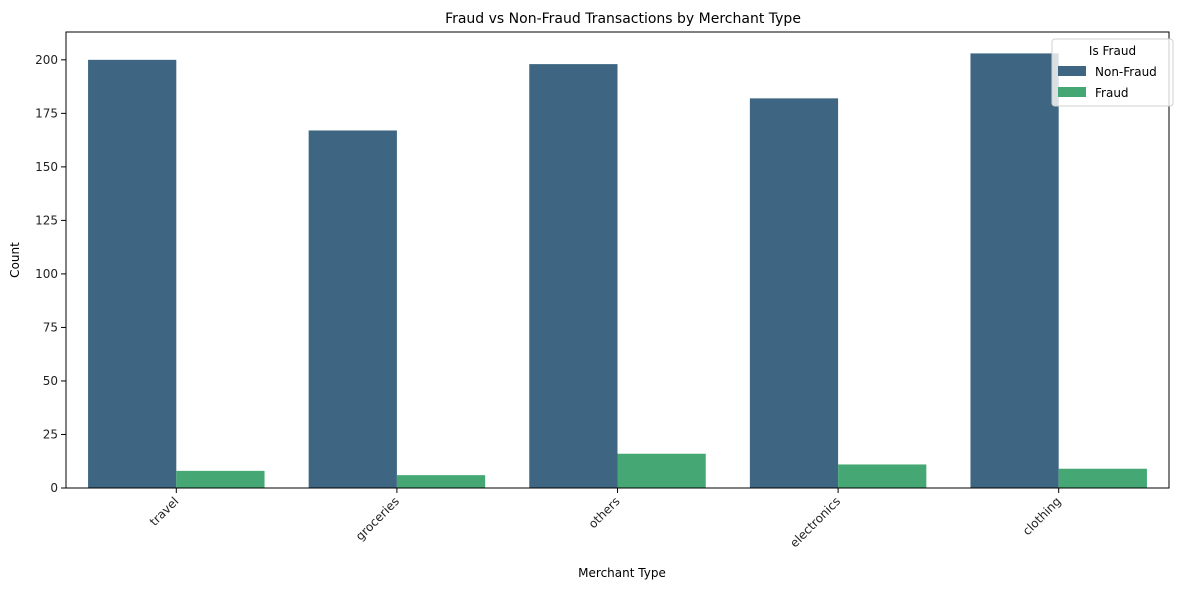  Describe the element at coordinates (377, 518) in the screenshot. I see `x-tick-label-groceries: groceries` at that location.